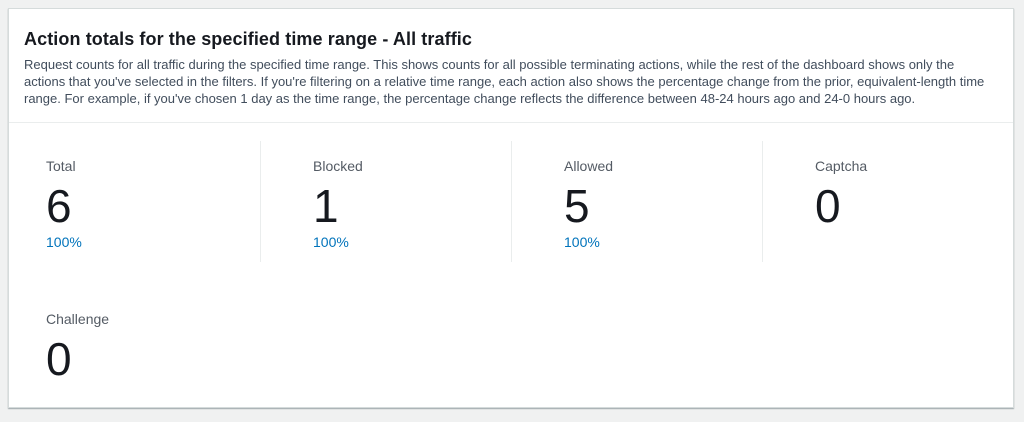 This screenshot has width=1024, height=422. I want to click on metric-blocked: Blocked 1 100%, so click(385, 201).